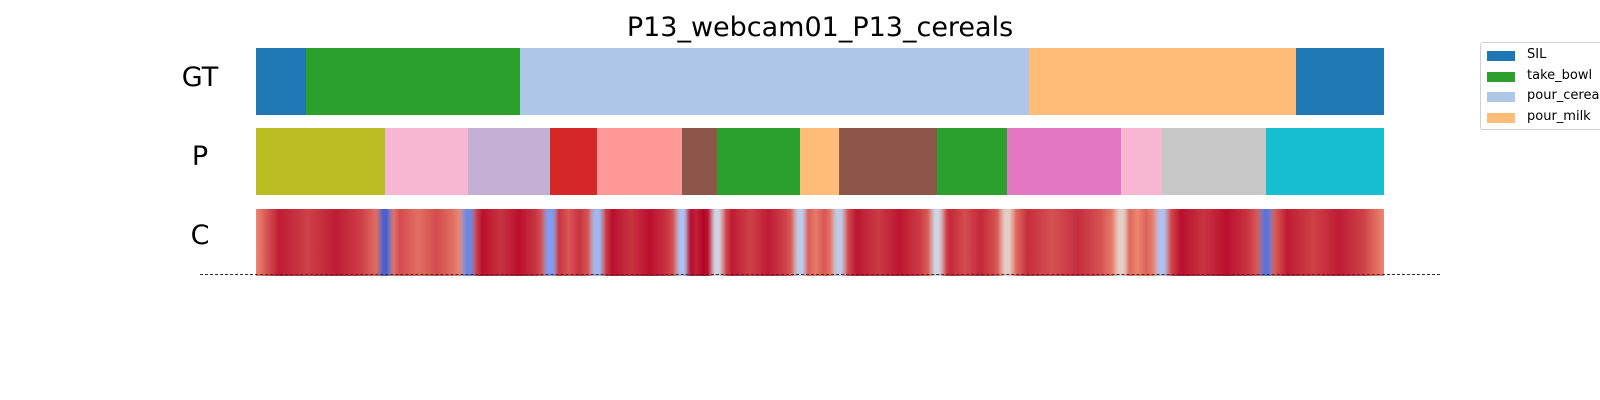  Describe the element at coordinates (1540, 86) in the screenshot. I see `legend: SIL take_bowl pour_cereals pour_milk` at that location.